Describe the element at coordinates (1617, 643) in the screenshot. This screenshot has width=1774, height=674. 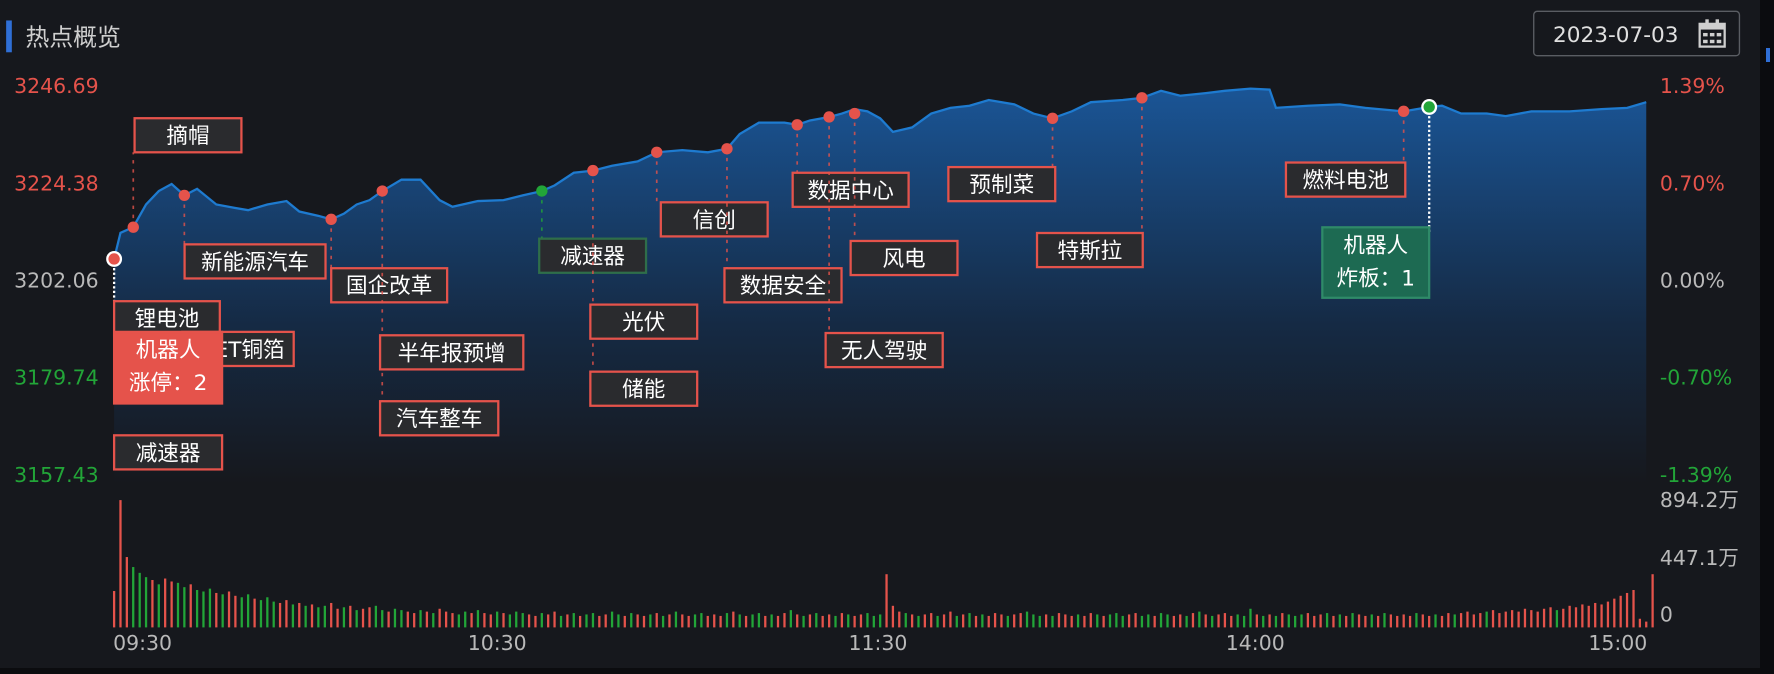
I see `time-tick-label: 15:00` at that location.